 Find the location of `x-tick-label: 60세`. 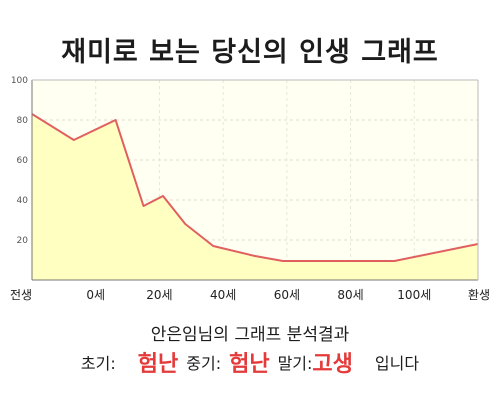

x-tick-label: 60세 is located at coordinates (287, 295).